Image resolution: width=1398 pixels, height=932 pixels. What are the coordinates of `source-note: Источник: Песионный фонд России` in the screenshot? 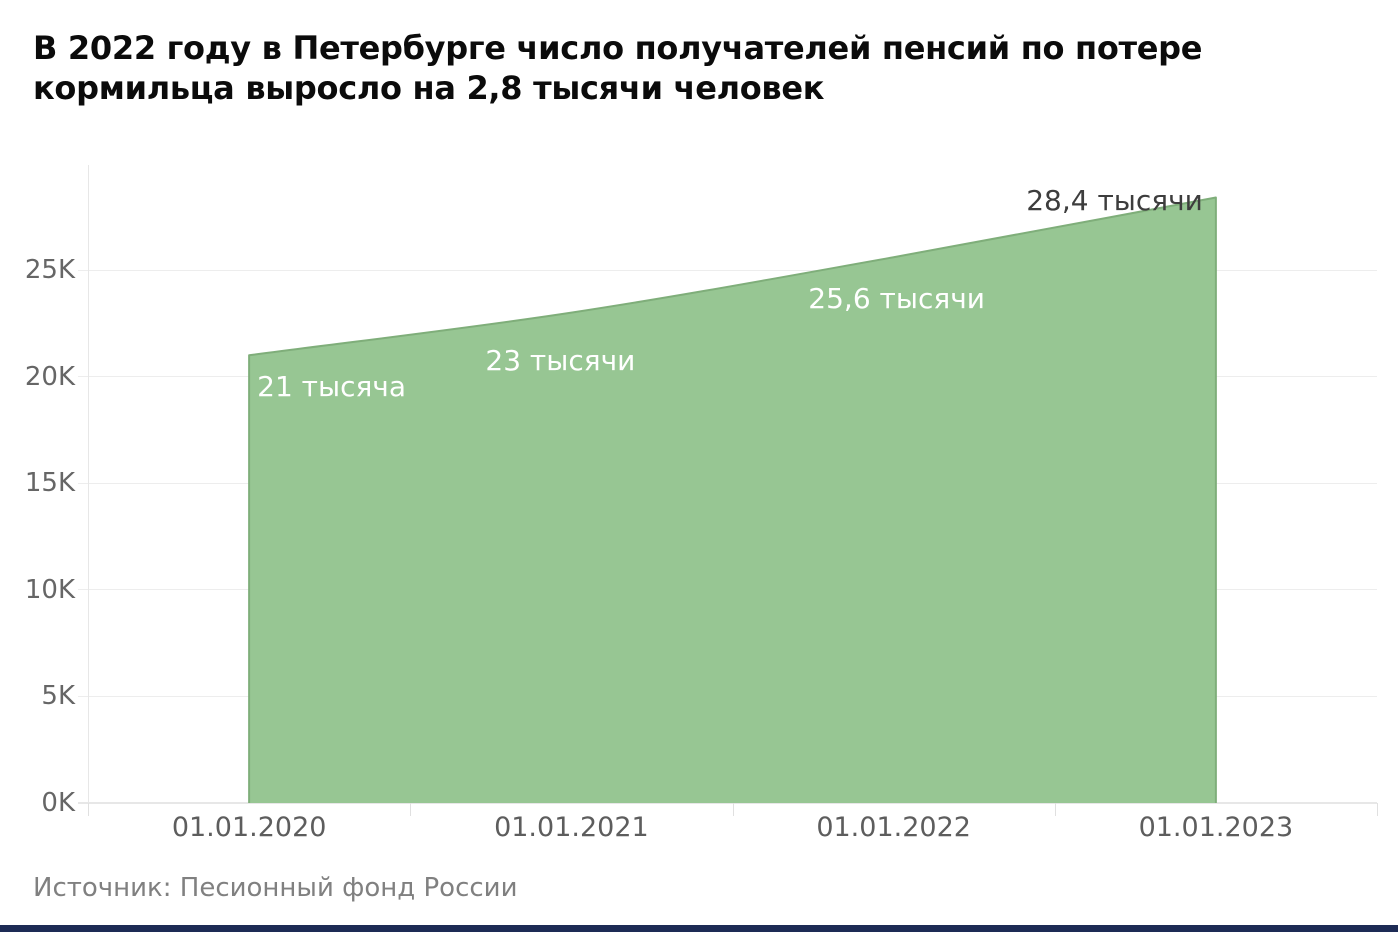 It's located at (275, 888).